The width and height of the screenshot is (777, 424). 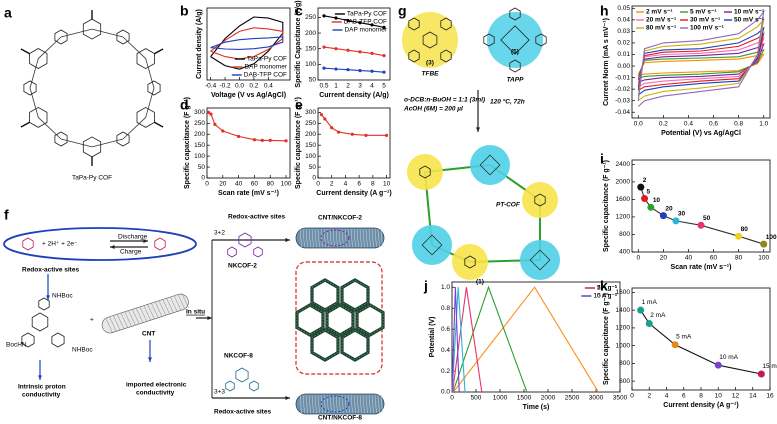 What do you see at coordinates (638, 258) in the screenshot?
I see `x-tick-label: 0` at bounding box center [638, 258].